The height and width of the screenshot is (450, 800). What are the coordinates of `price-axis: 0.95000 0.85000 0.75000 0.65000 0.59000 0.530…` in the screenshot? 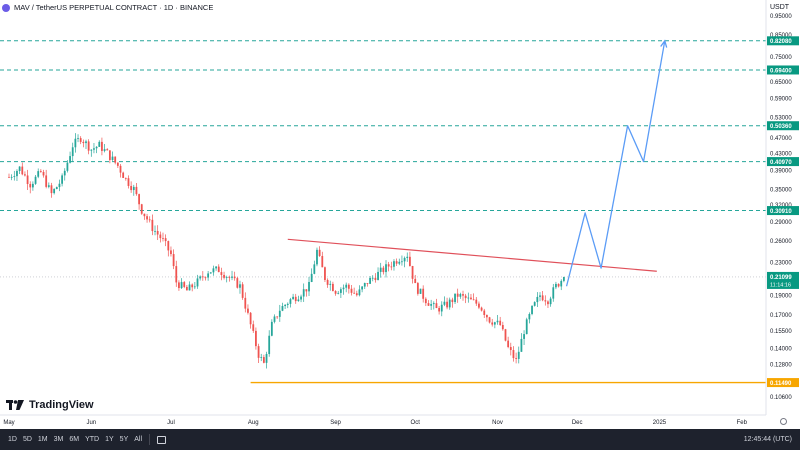 It's located at (778, 207).